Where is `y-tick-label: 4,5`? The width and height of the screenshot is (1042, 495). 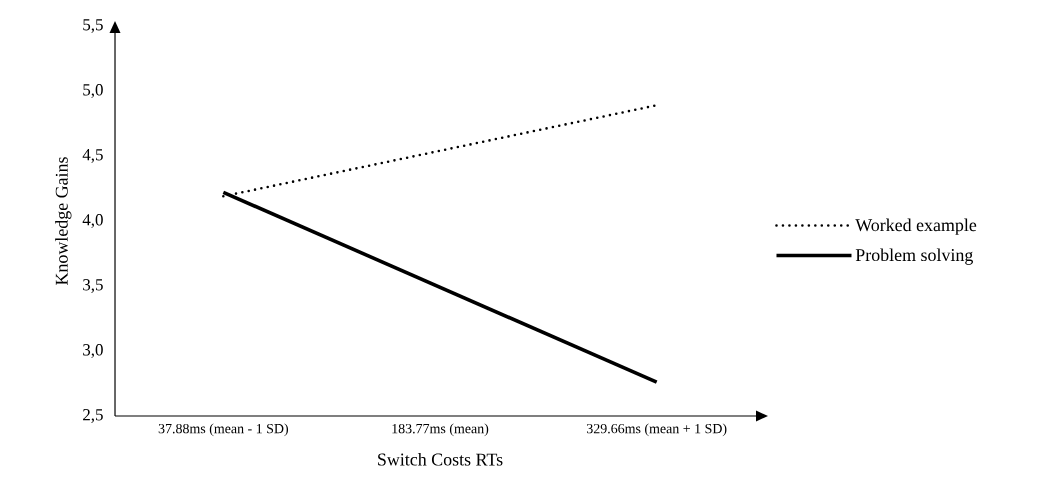
y-tick-label: 4,5 is located at coordinates (92, 156).